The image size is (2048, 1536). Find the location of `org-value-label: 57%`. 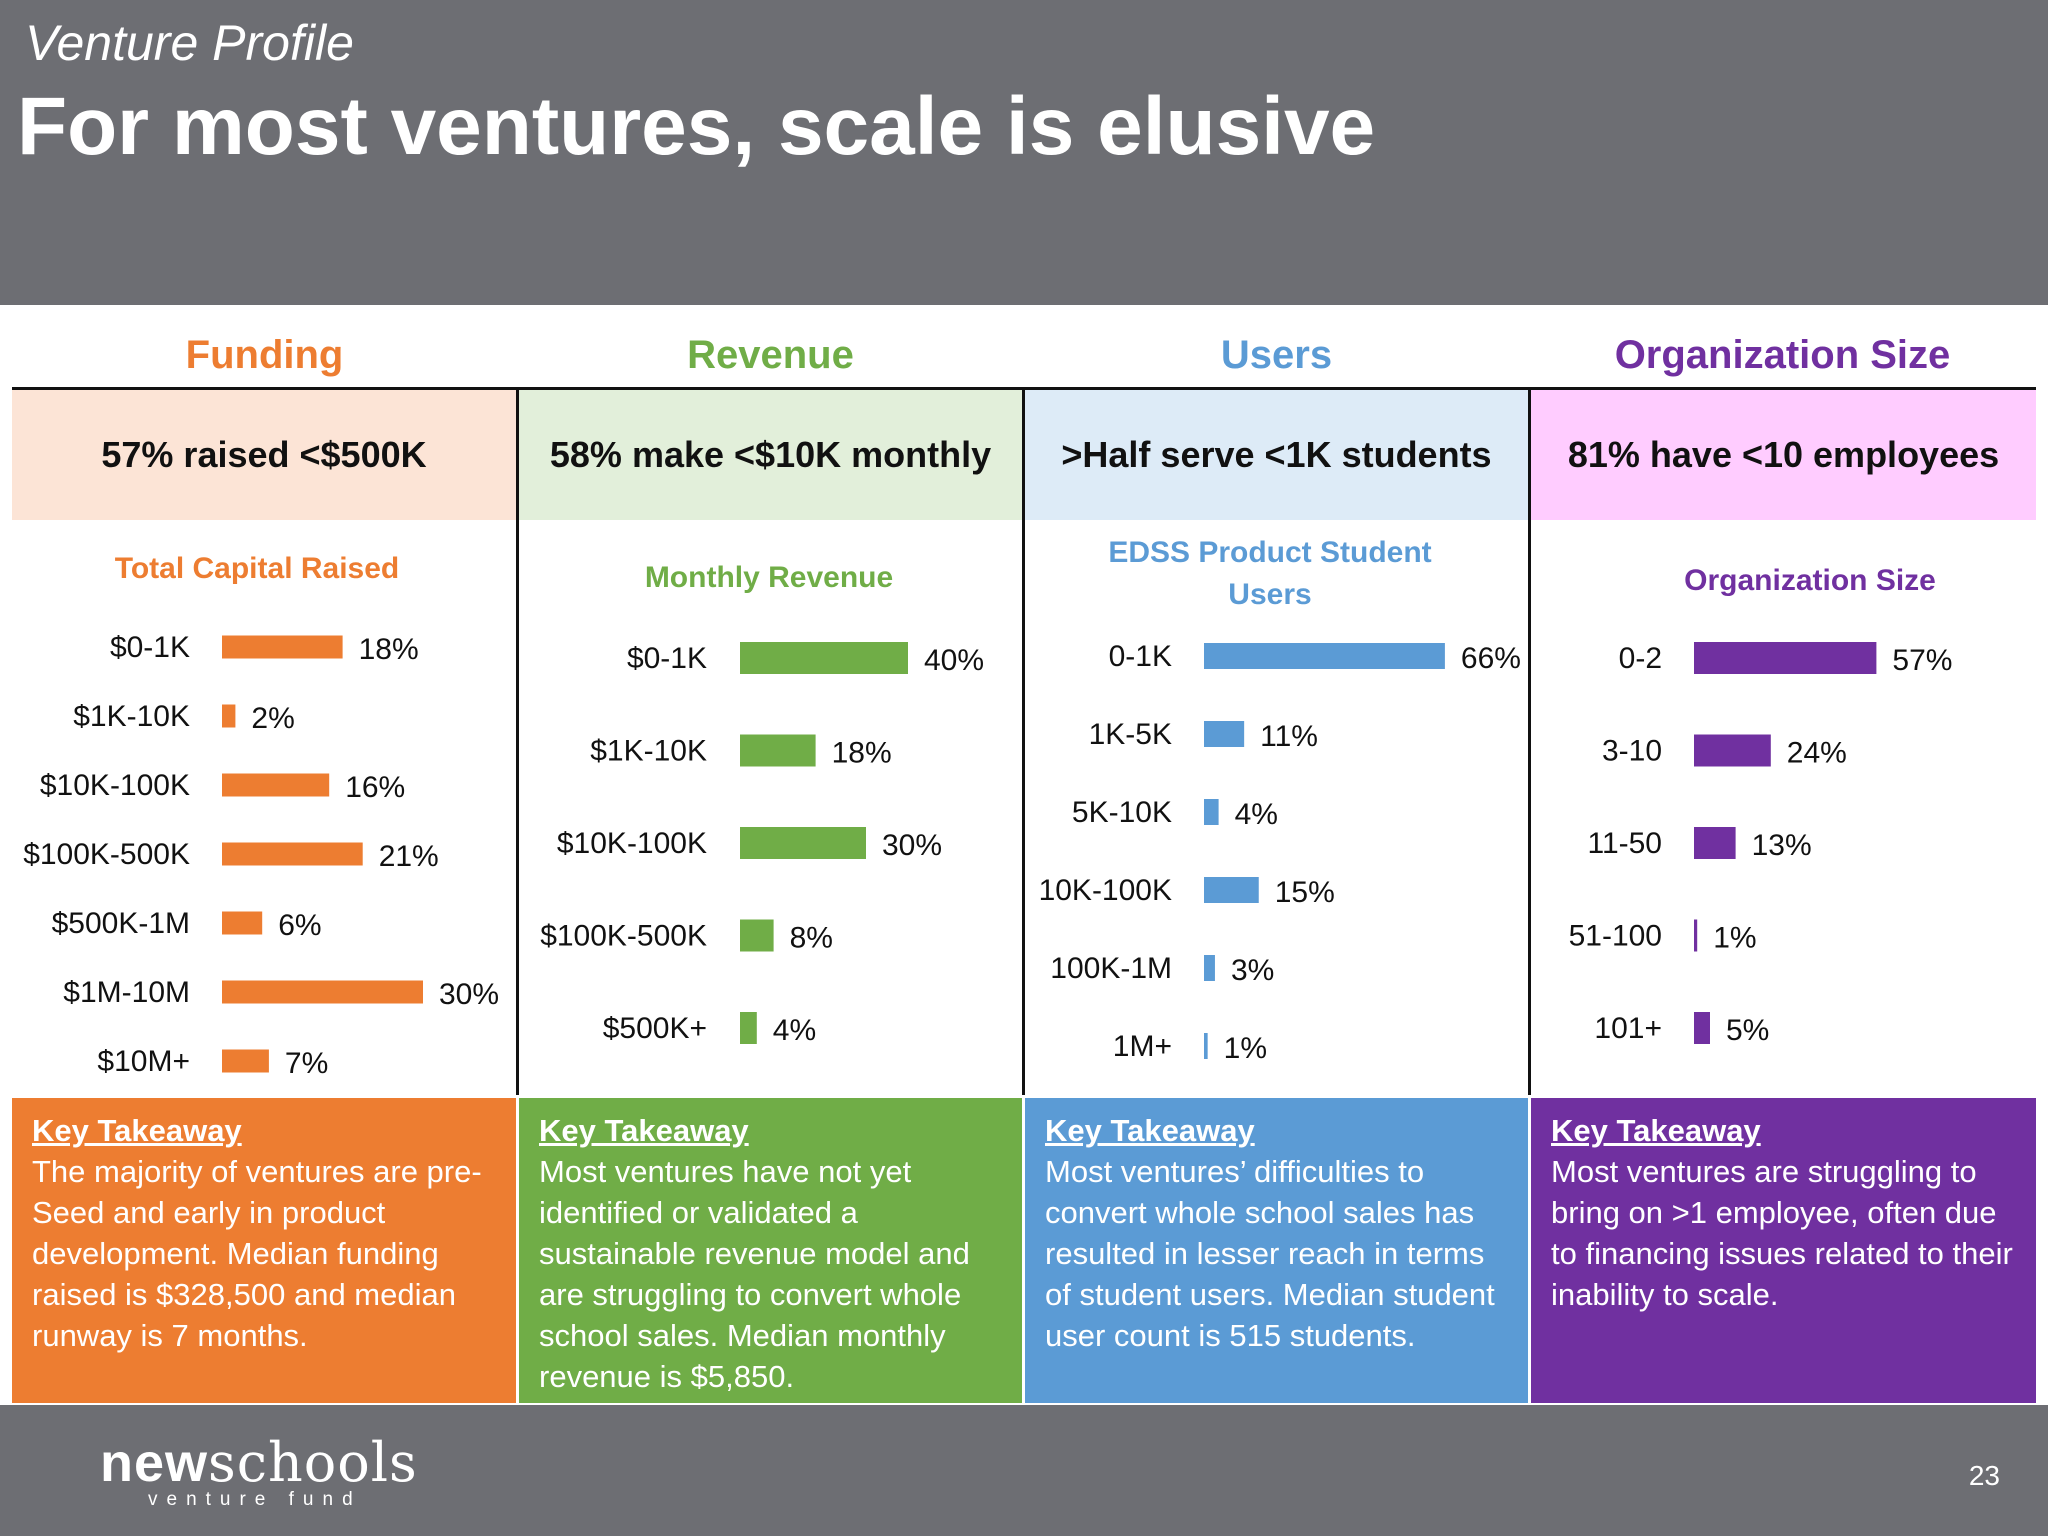

org-value-label: 57% is located at coordinates (1922, 660).